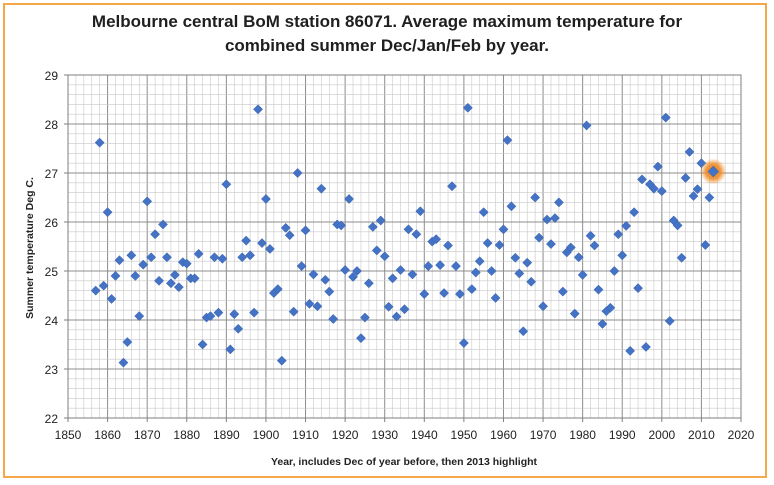  Describe the element at coordinates (52, 76) in the screenshot. I see `y-tick-label: 29` at that location.